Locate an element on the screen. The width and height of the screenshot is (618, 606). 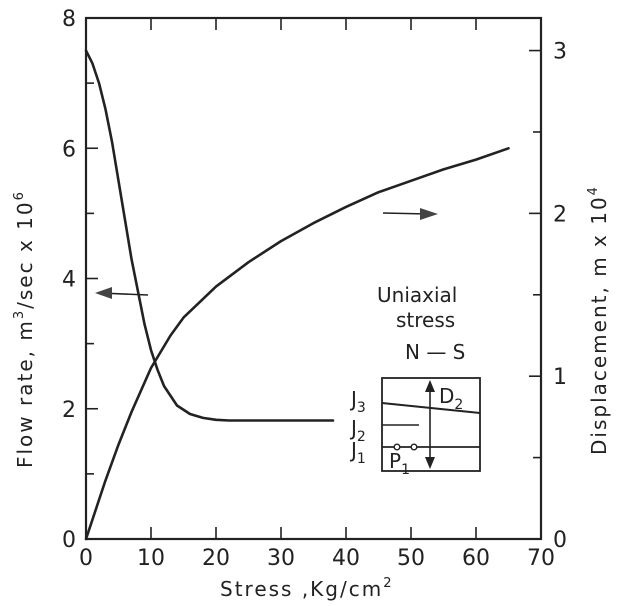
y-right-tick-label: 0 is located at coordinates (560, 540).